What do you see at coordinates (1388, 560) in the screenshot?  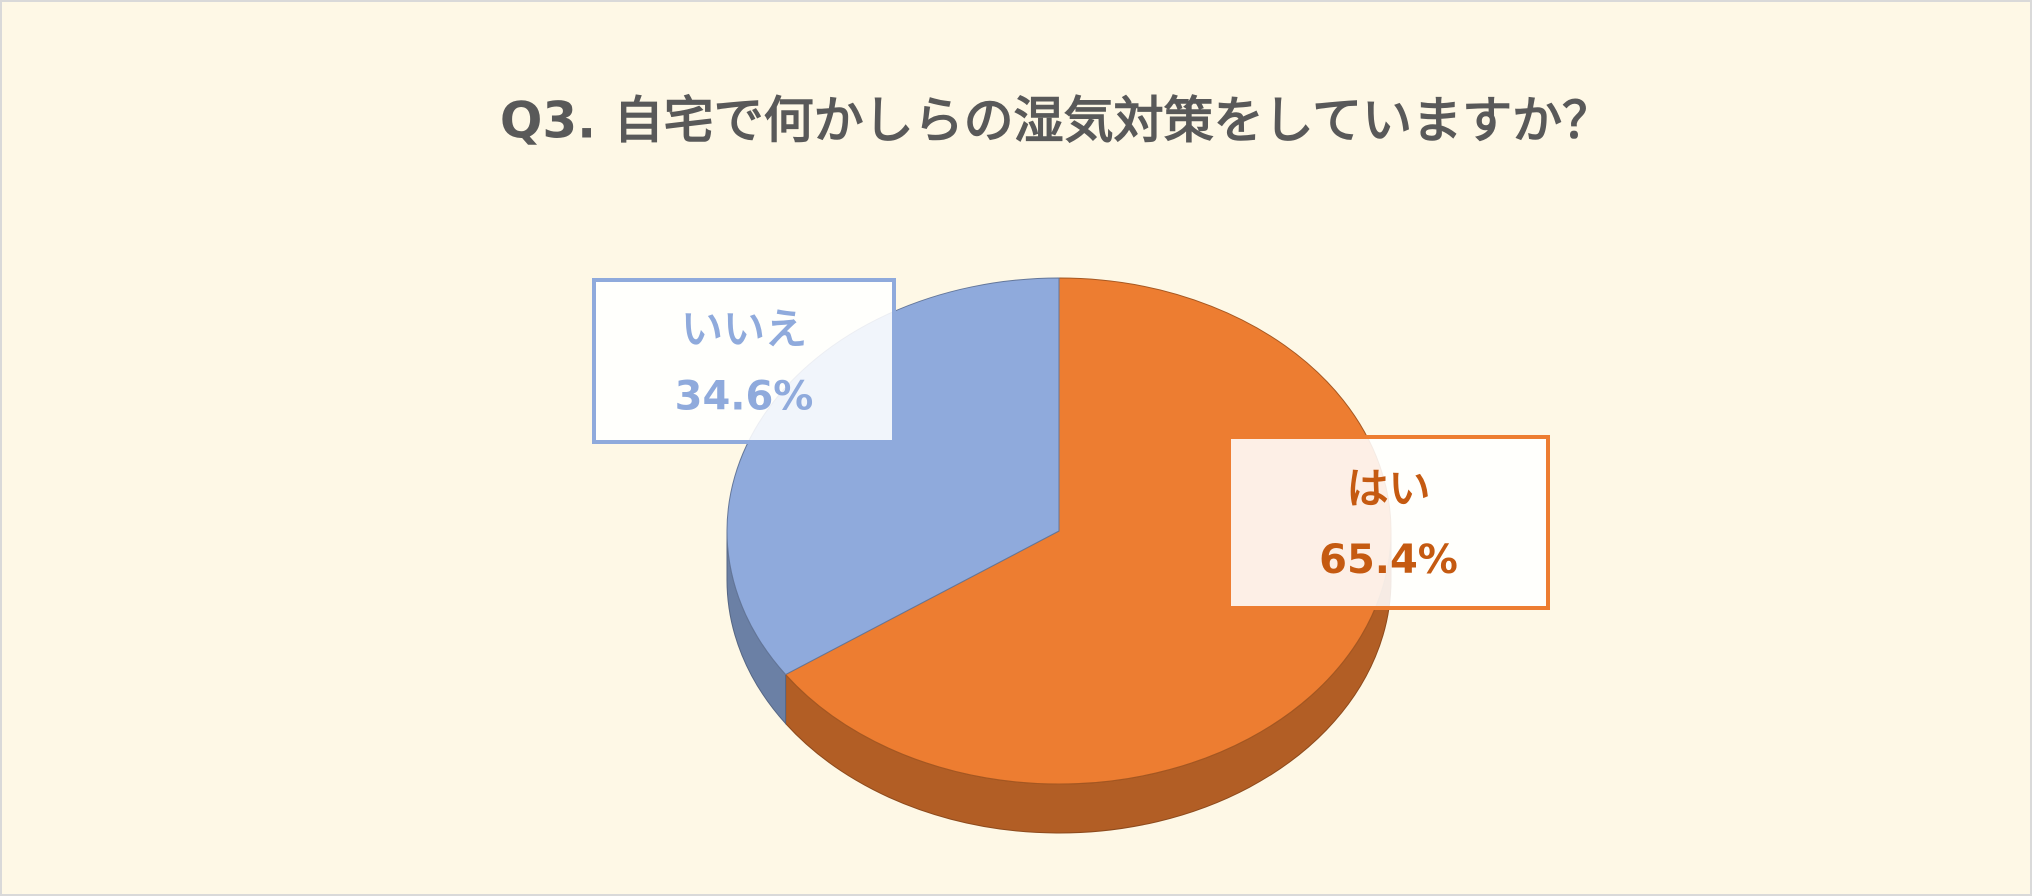 I see `value-label: 65.4%` at bounding box center [1388, 560].